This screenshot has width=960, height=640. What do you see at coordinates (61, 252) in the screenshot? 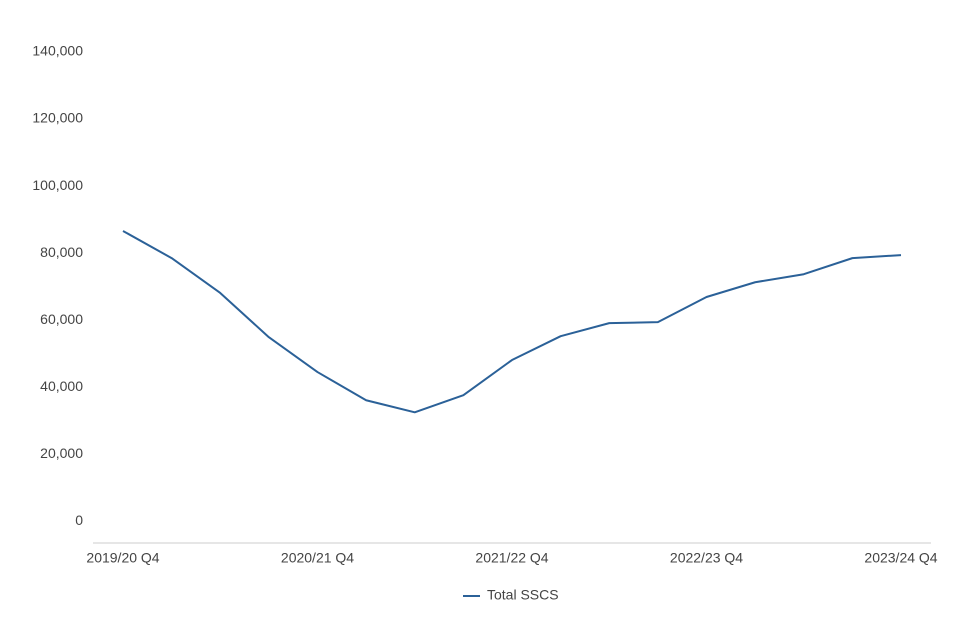
I see `y-tick-label: 80,000` at bounding box center [61, 252].